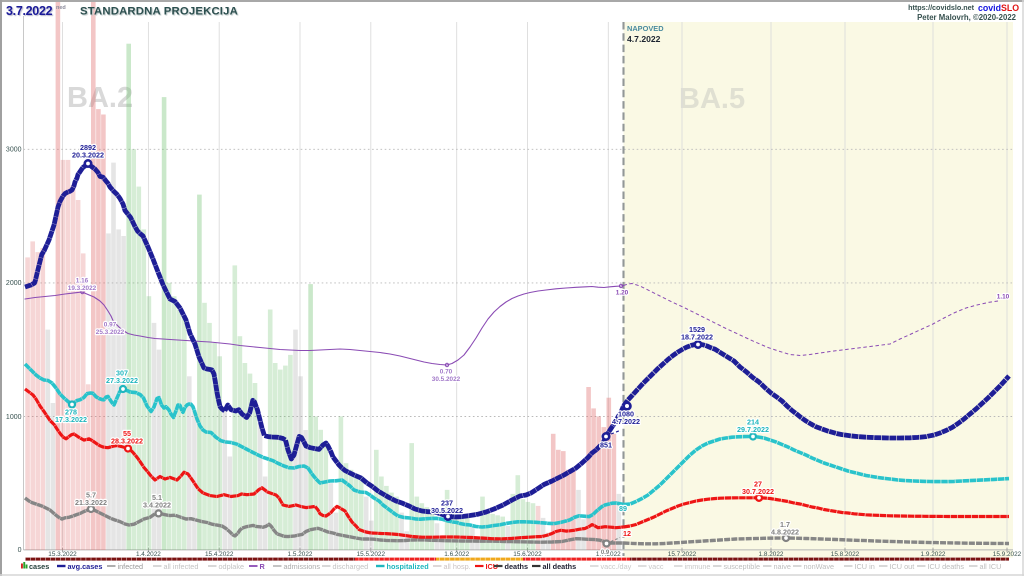 The width and height of the screenshot is (1024, 576). I want to click on svg-text: 15.8.2022, so click(845, 554).